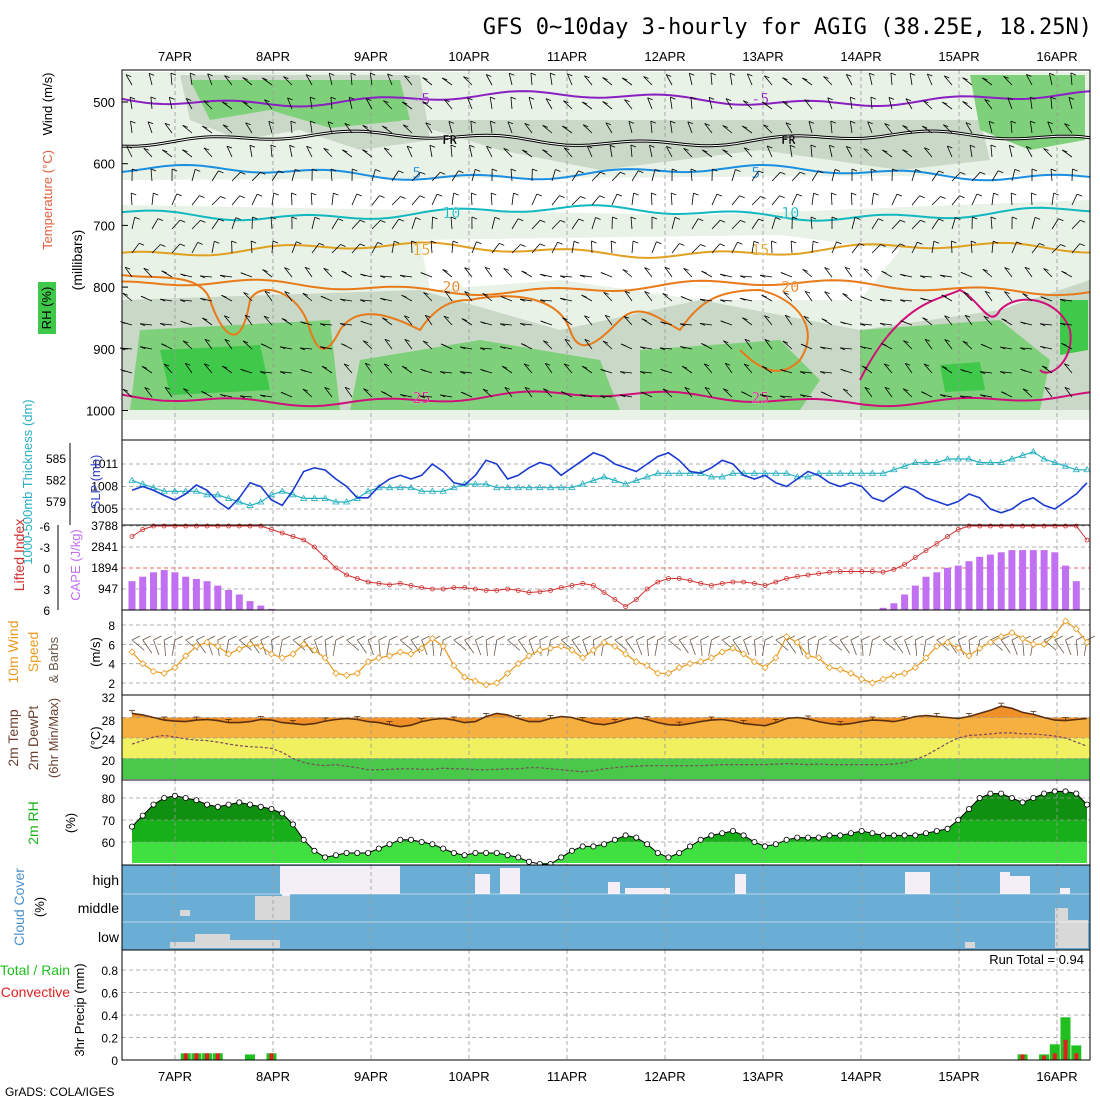 The image size is (1100, 1100). I want to click on isotherm-label: FR, so click(788, 140).